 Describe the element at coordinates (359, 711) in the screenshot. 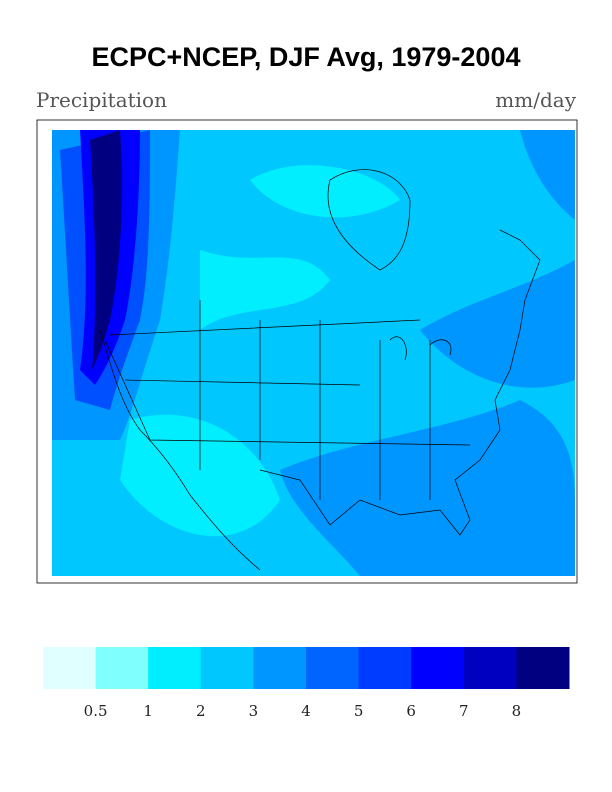

I see `colorbar-tick-label: 5` at that location.